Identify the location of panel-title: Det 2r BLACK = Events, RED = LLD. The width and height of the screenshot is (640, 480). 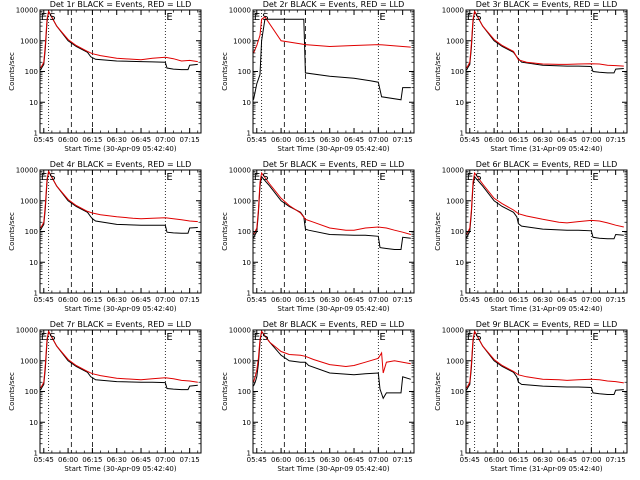
(334, 4).